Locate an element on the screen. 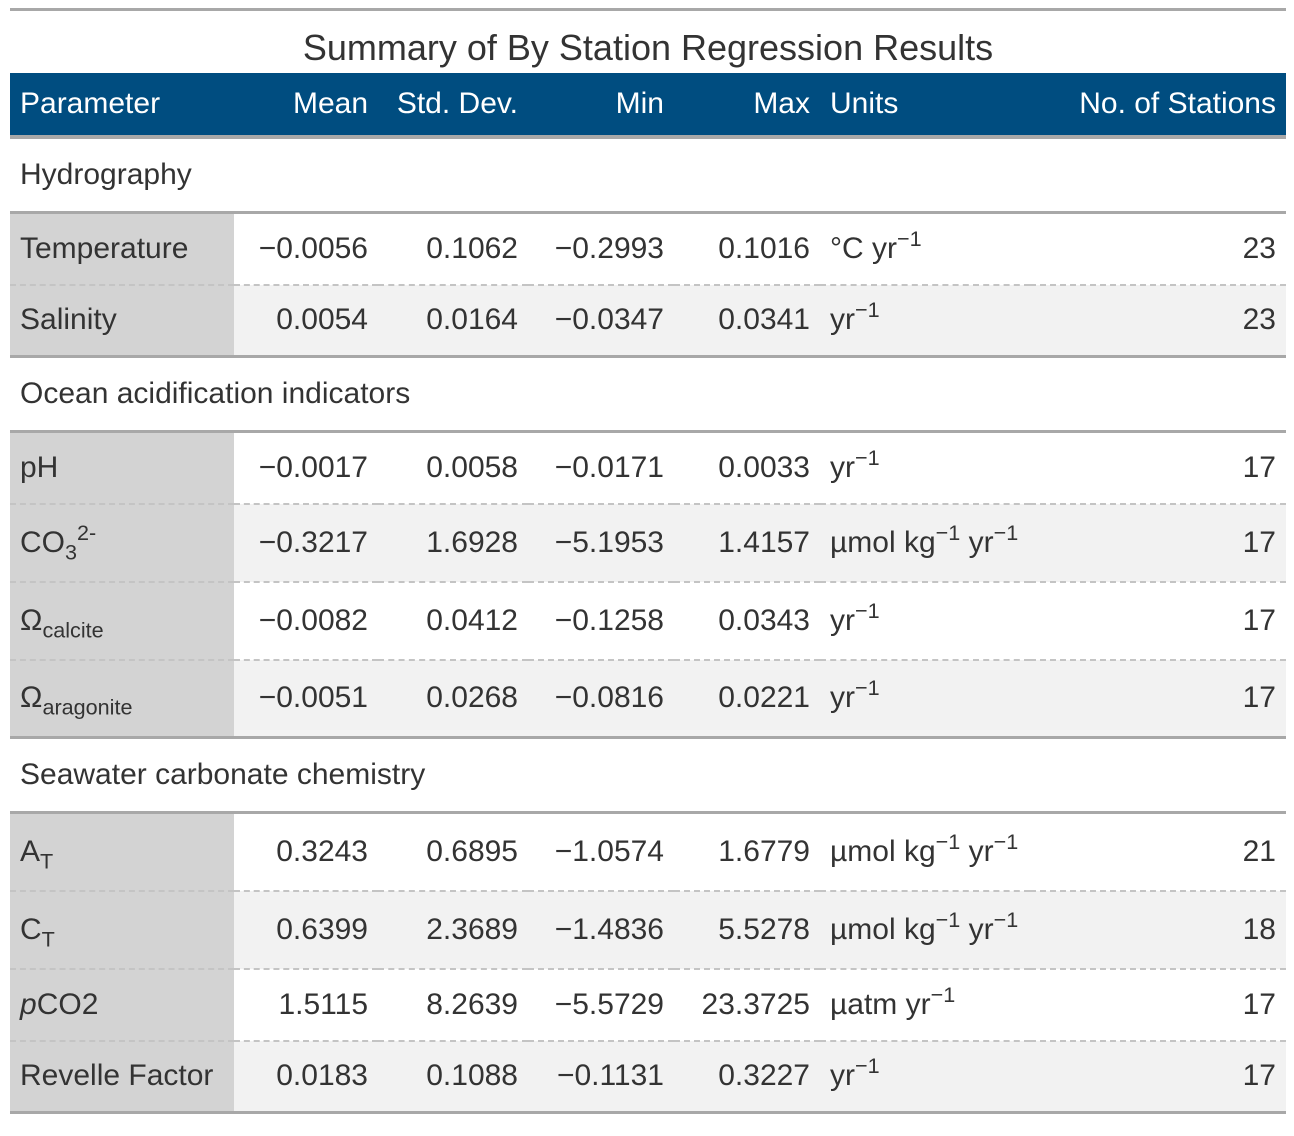 Image resolution: width=1294 pixels, height=1136 pixels. no-of-stations-cell: 23 is located at coordinates (1158, 321).